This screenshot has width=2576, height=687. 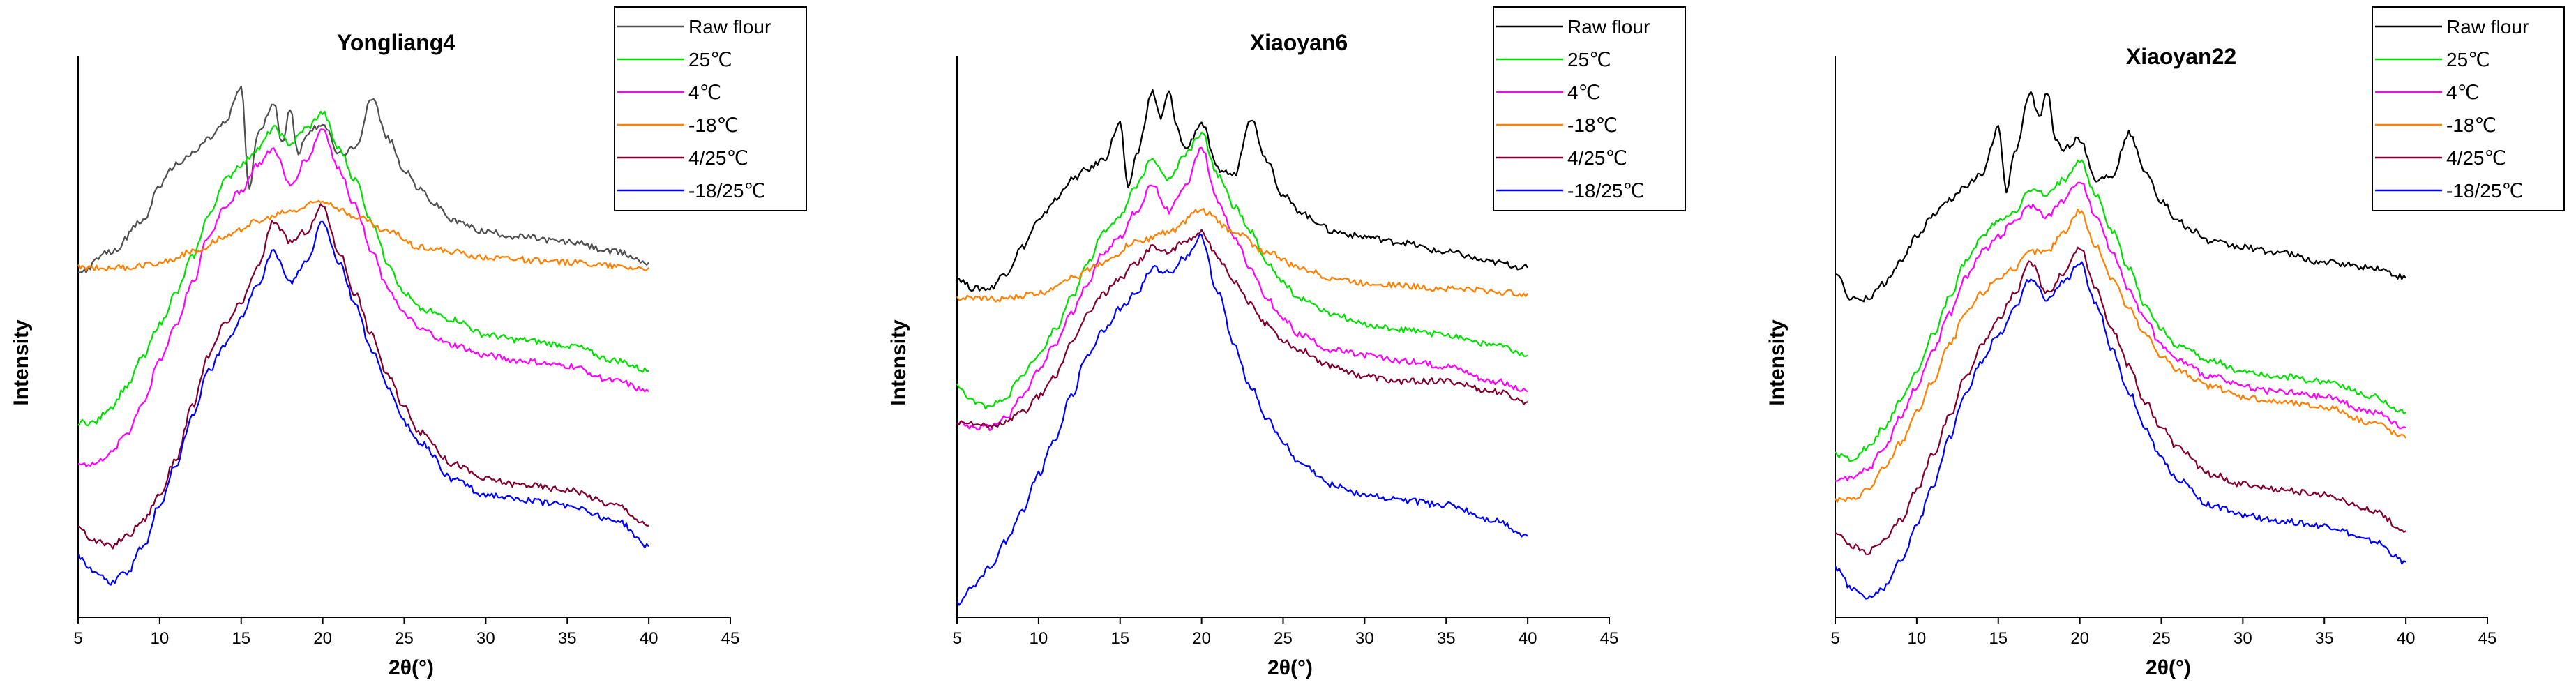 What do you see at coordinates (1299, 42) in the screenshot?
I see `chart-title: Xiaoyan6` at bounding box center [1299, 42].